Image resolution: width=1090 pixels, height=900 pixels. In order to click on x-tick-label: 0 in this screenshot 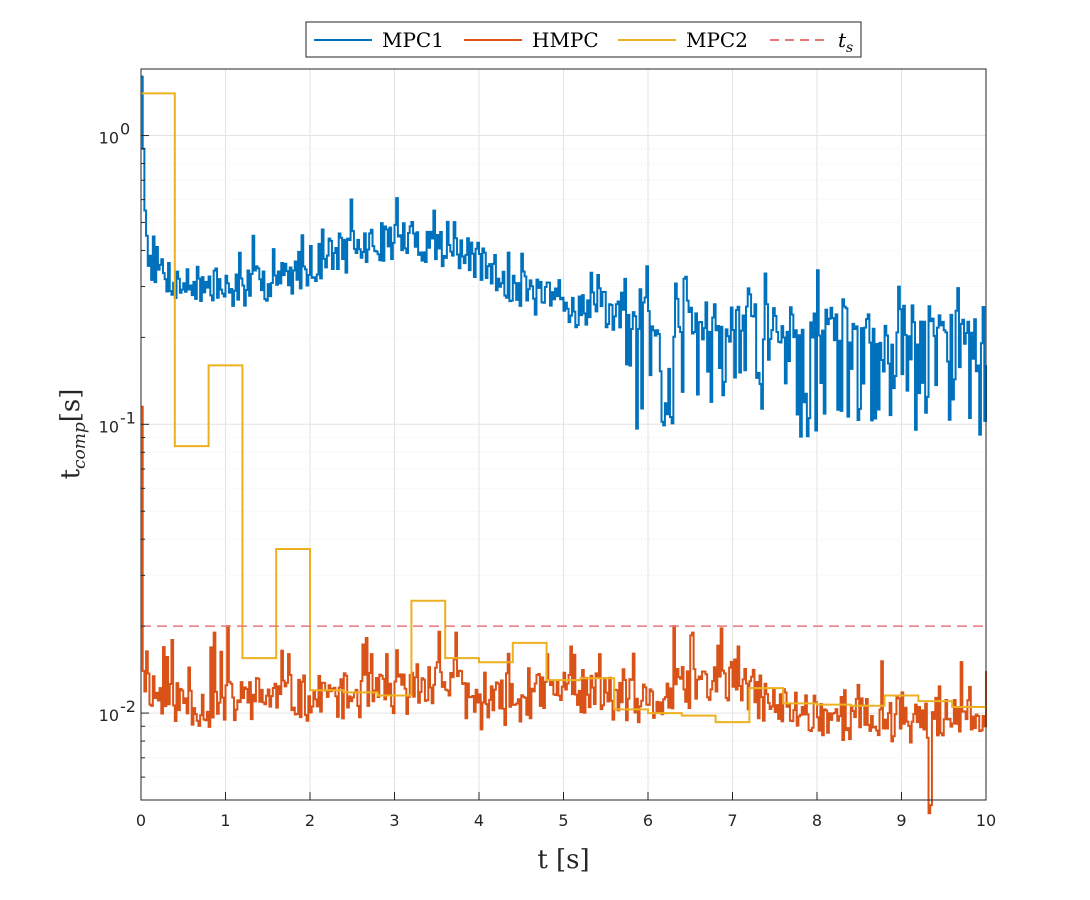, I will do `click(141, 820)`.